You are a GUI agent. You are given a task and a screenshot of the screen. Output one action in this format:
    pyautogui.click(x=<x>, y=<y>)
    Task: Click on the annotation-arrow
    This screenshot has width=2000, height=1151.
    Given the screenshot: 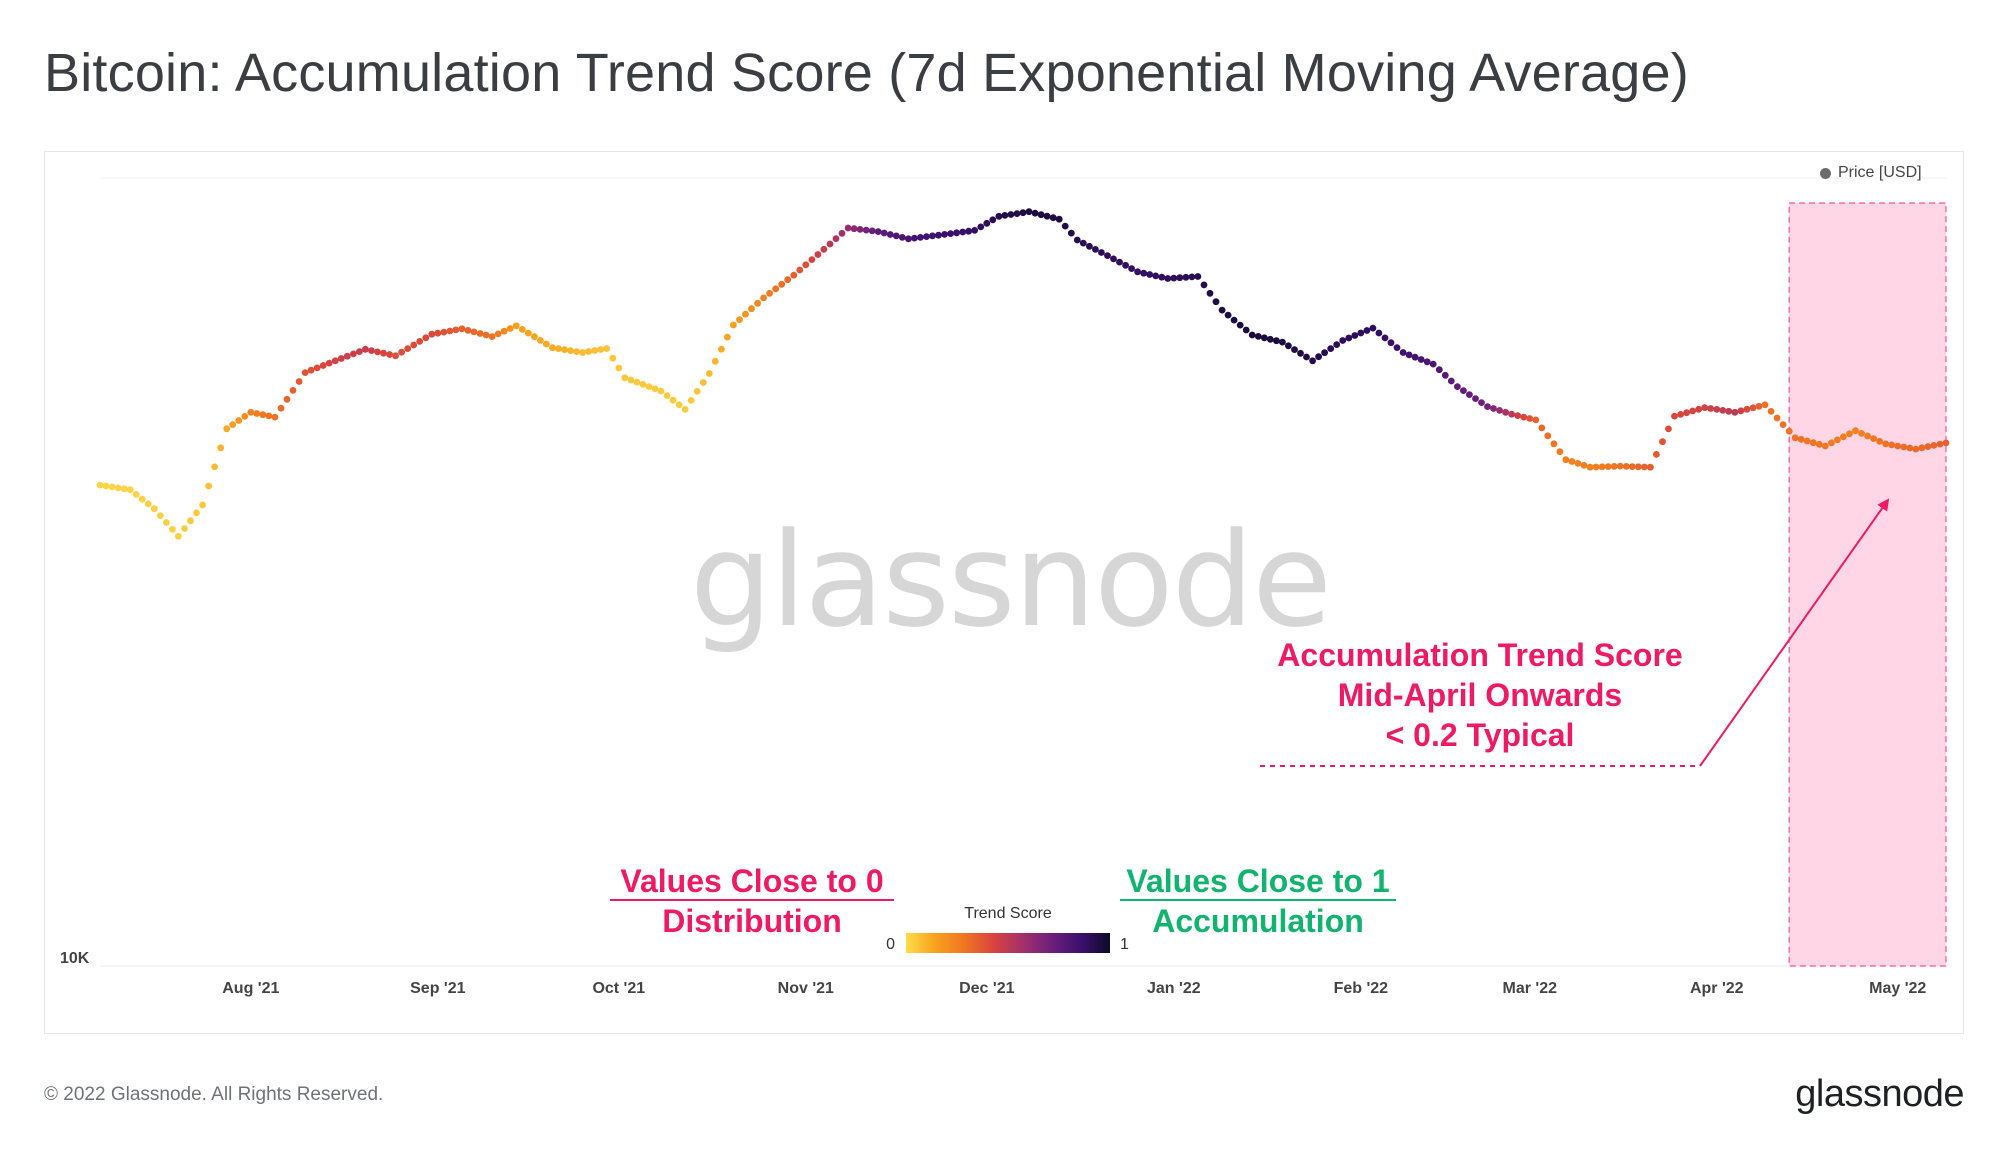 What is the action you would take?
    pyautogui.click(x=1794, y=632)
    